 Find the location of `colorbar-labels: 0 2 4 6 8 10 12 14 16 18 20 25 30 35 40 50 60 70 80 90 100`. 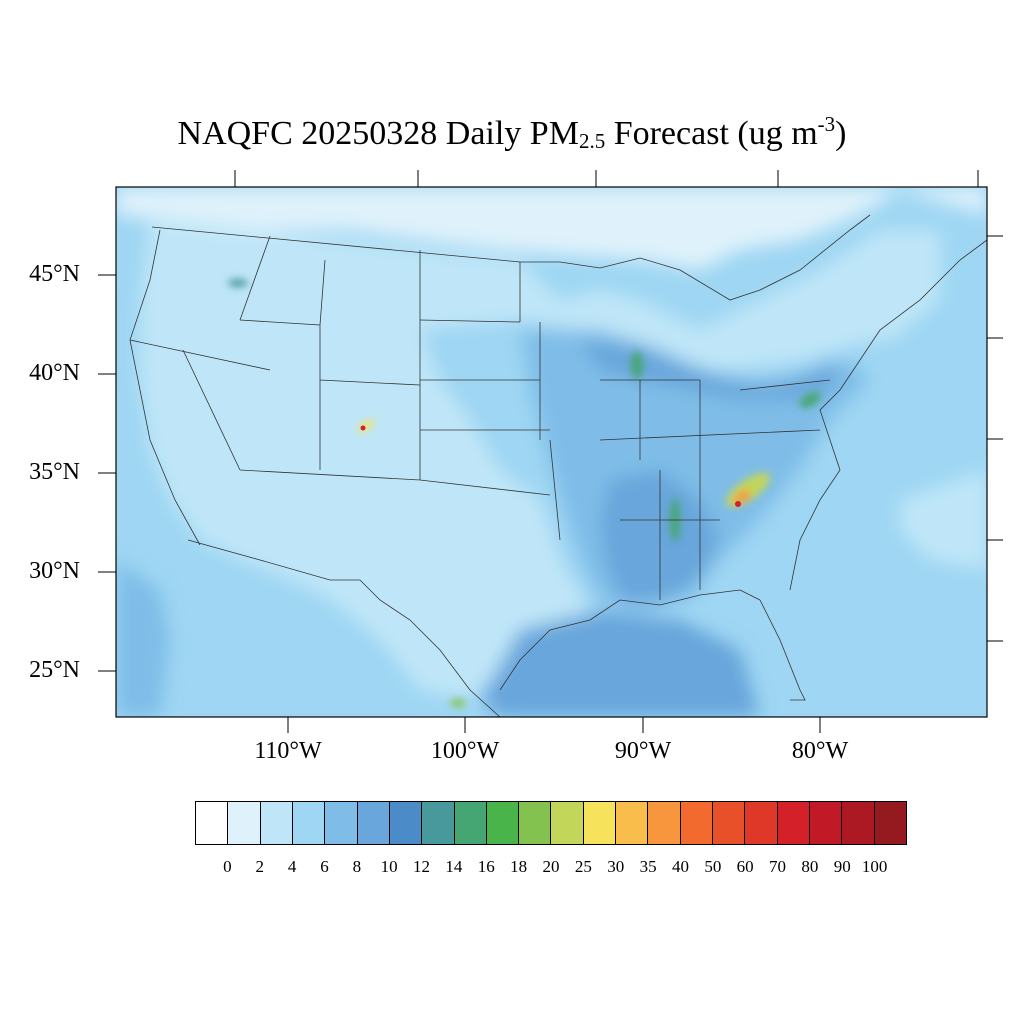

colorbar-labels: 0 2 4 6 8 10 12 14 16 18 20 25 30 35 40 50 60 70 80 90 100 is located at coordinates (551, 868).